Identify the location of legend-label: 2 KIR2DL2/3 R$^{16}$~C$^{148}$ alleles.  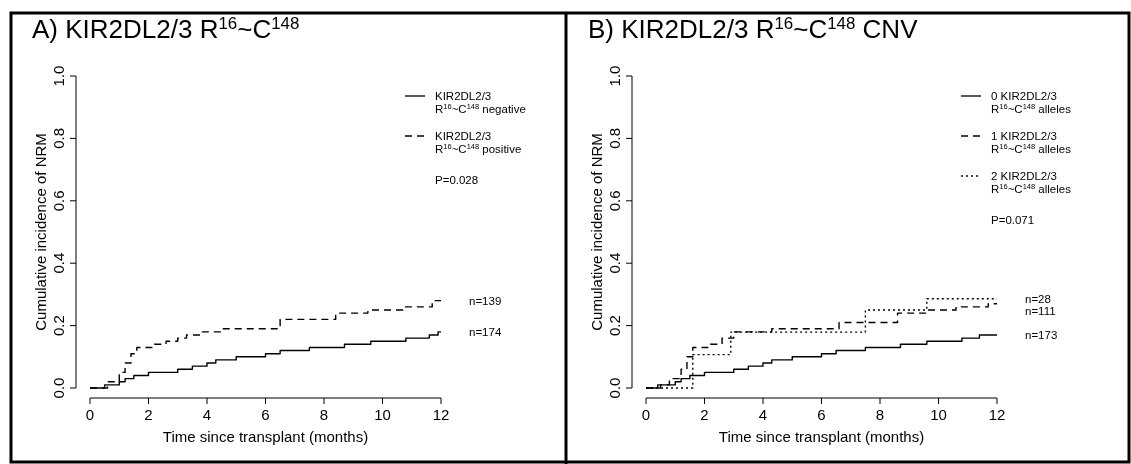
(1031, 182).